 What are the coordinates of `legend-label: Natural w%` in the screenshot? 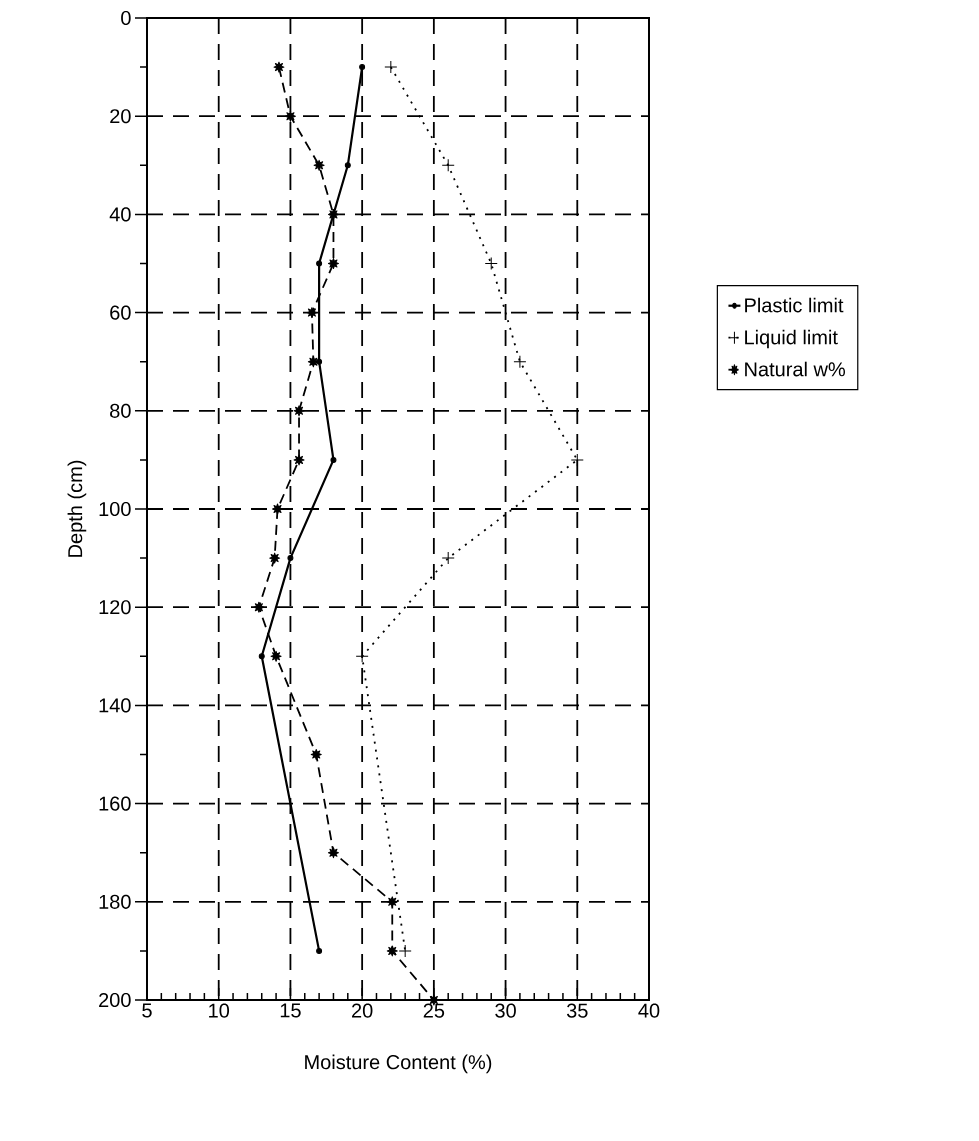 It's located at (795, 369).